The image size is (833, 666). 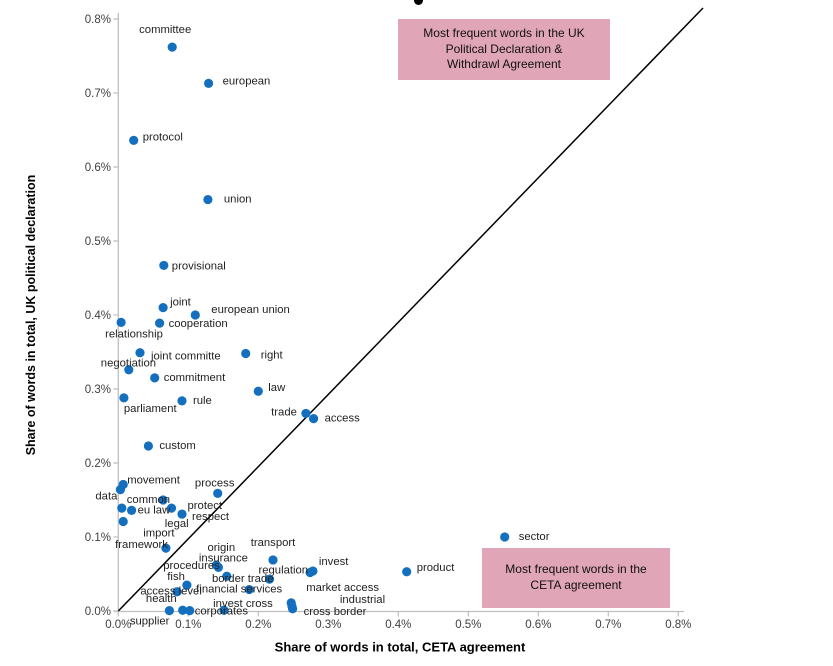 I want to click on data-point-label: access, so click(x=343, y=419).